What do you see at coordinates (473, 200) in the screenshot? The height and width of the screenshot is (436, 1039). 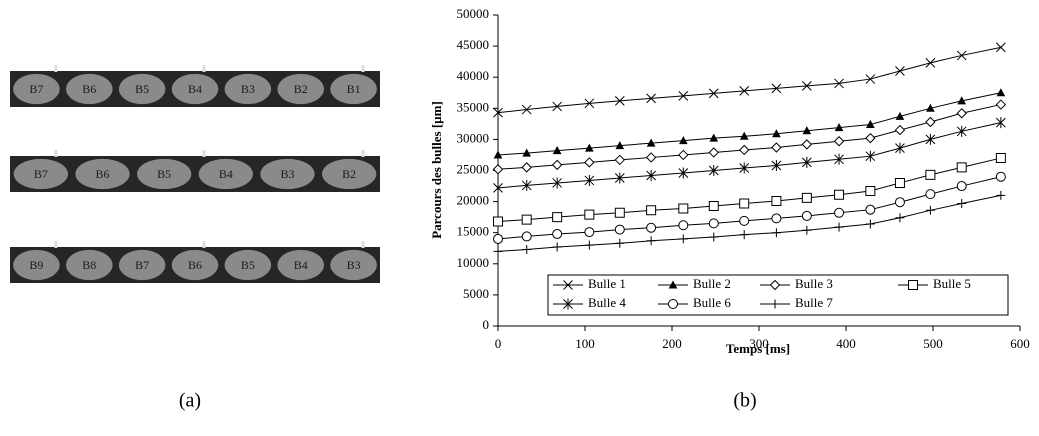 I see `y-tick-label: 20000` at bounding box center [473, 200].